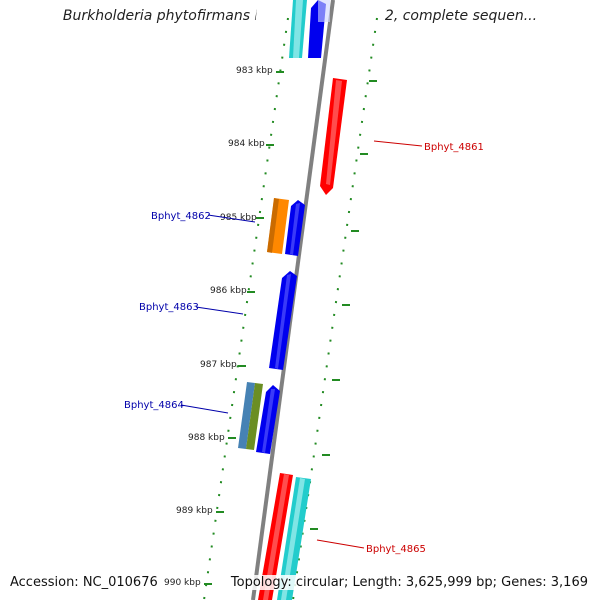 The image size is (600, 600). What do you see at coordinates (254, 71) in the screenshot?
I see `tick-label-983: 983 kbp` at bounding box center [254, 71].